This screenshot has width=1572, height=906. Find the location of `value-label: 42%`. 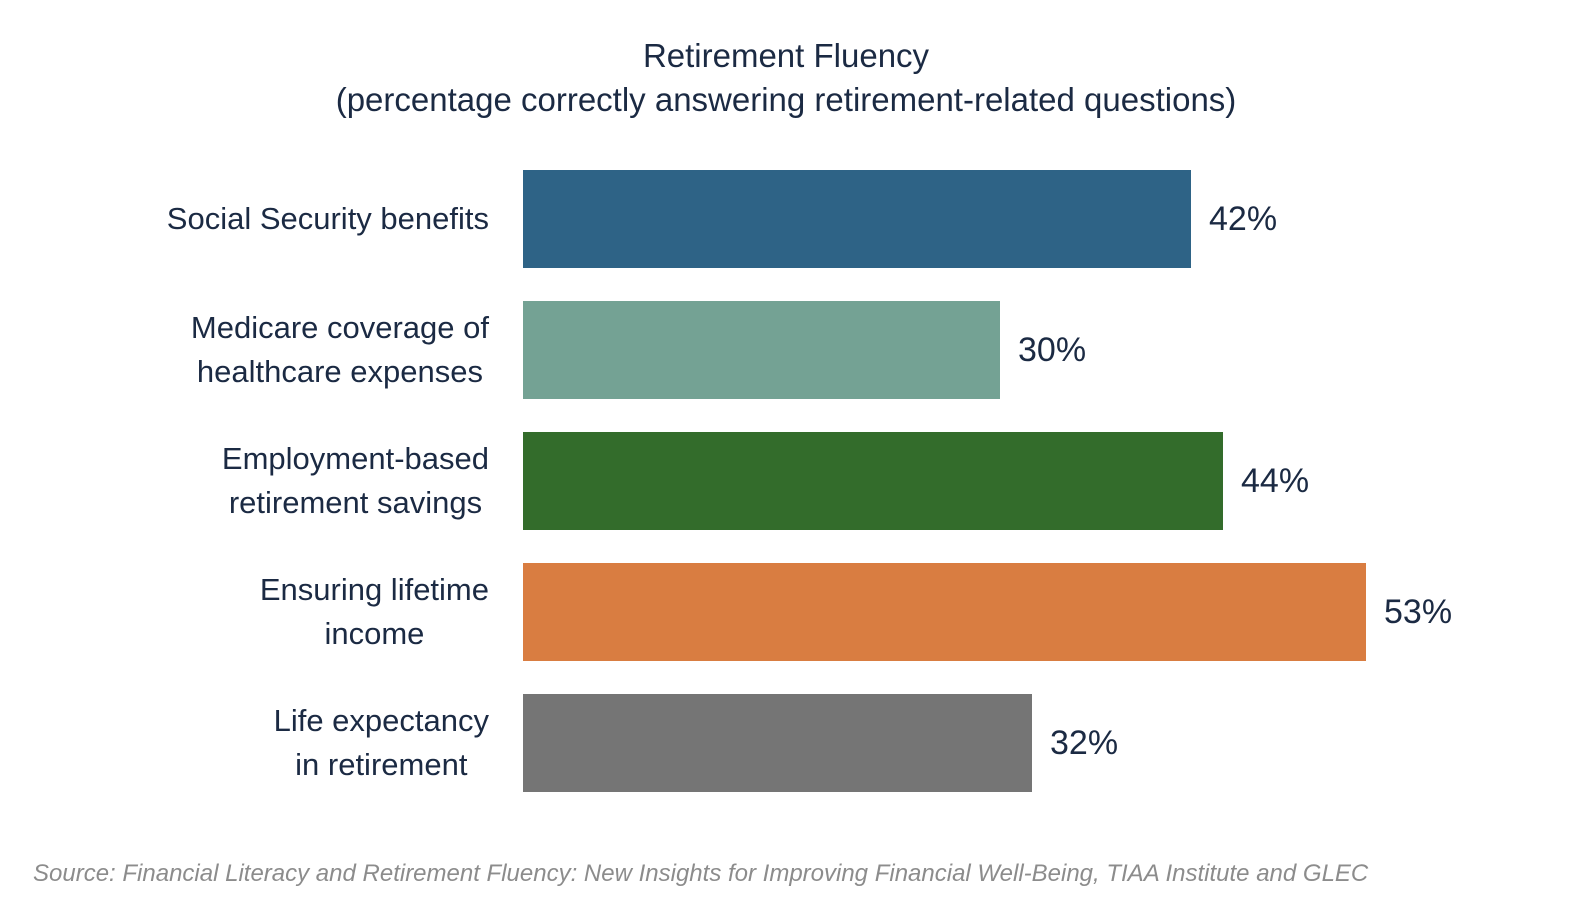

value-label: 42% is located at coordinates (1243, 218).